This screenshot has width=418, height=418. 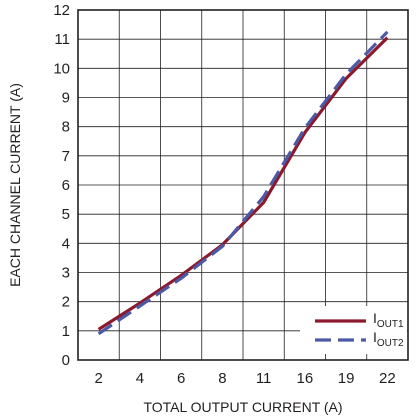 What do you see at coordinates (62, 39) in the screenshot?
I see `y-tick-label: 11` at bounding box center [62, 39].